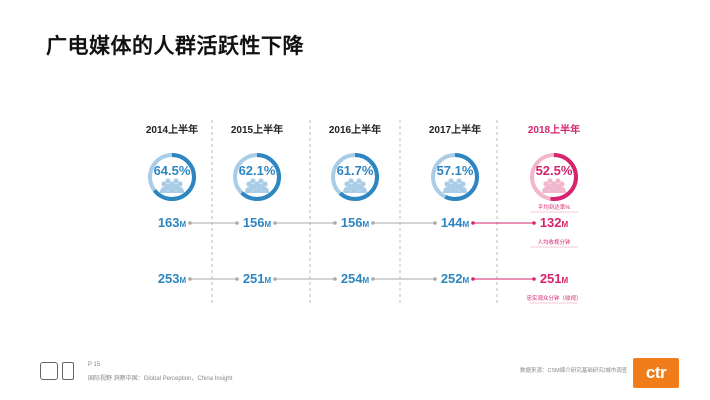 The image size is (710, 400). What do you see at coordinates (455, 278) in the screenshot?
I see `loyal-value: 252M` at bounding box center [455, 278].